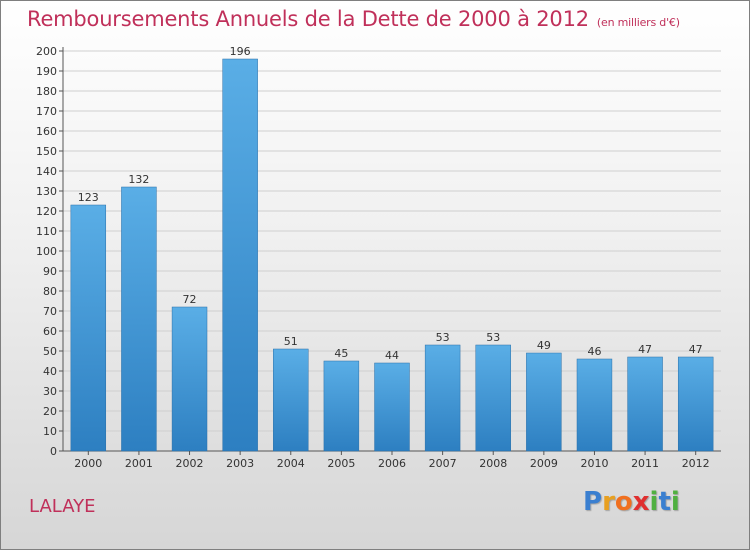 This screenshot has width=750, height=550. Describe the element at coordinates (544, 345) in the screenshot. I see `data-label: 49` at that location.